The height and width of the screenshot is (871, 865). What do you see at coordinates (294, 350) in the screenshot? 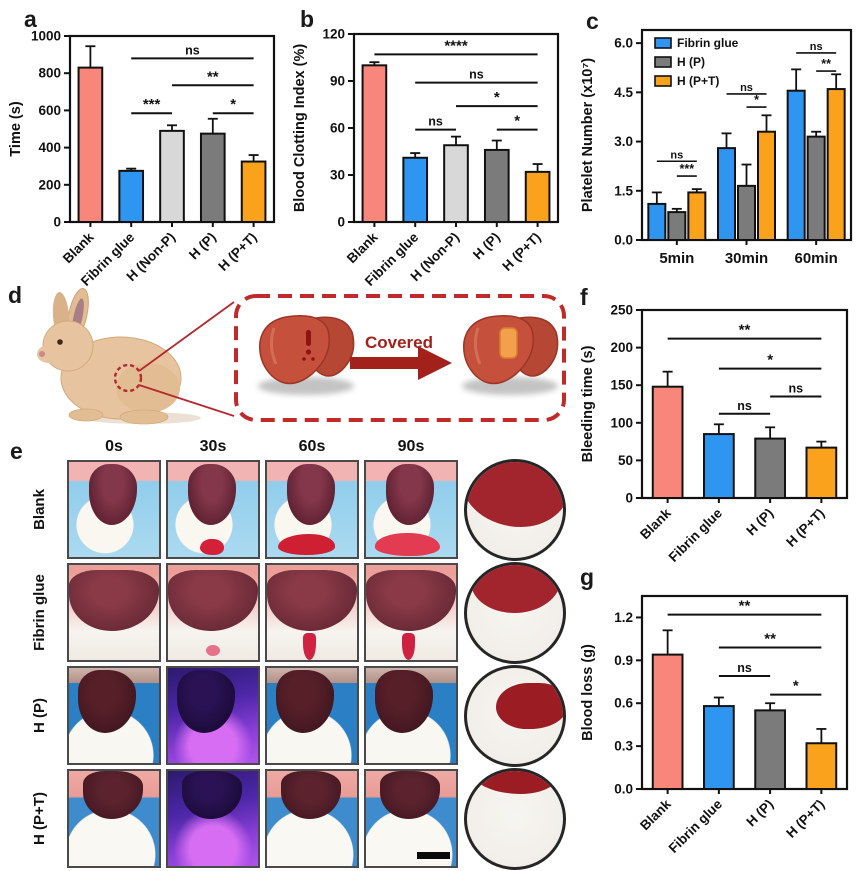
I see `liver-left-lobe` at bounding box center [294, 350].